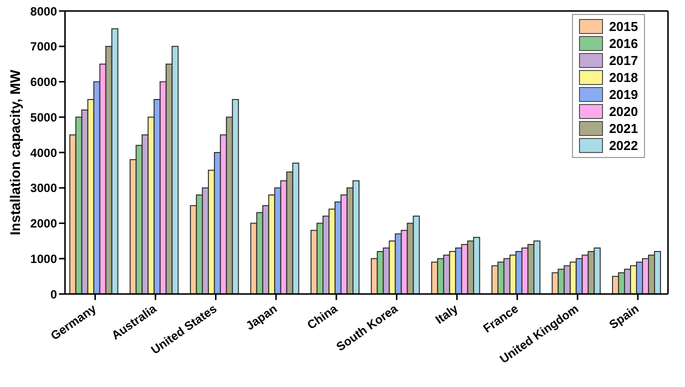  What do you see at coordinates (44, 259) in the screenshot?
I see `y-tick-label: 1000` at bounding box center [44, 259].